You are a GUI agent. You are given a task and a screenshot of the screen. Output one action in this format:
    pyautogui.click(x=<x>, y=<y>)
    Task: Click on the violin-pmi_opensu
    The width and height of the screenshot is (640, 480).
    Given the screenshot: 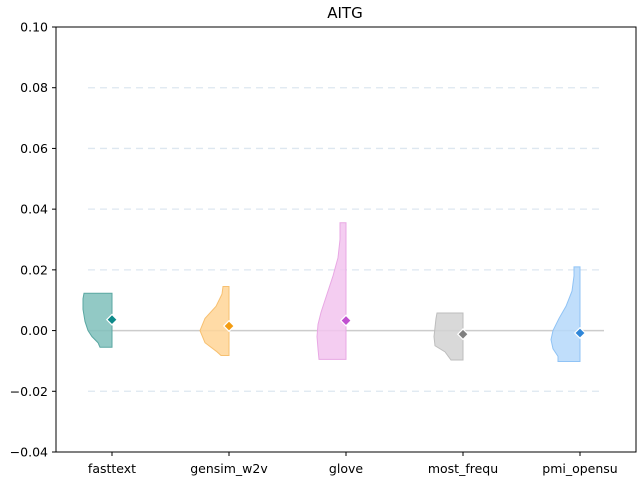 What is the action you would take?
    pyautogui.click(x=565, y=314)
    